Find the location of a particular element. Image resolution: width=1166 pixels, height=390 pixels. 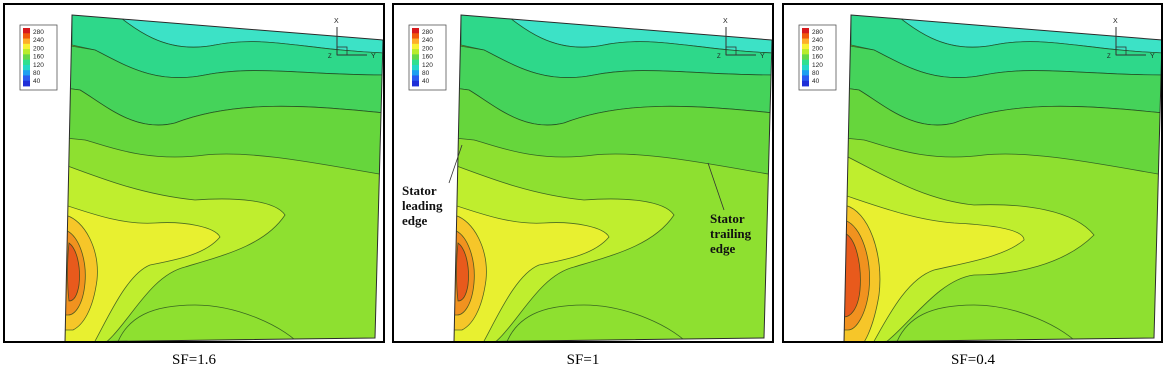

panel-caption: SF=1.6 is located at coordinates (194, 360).